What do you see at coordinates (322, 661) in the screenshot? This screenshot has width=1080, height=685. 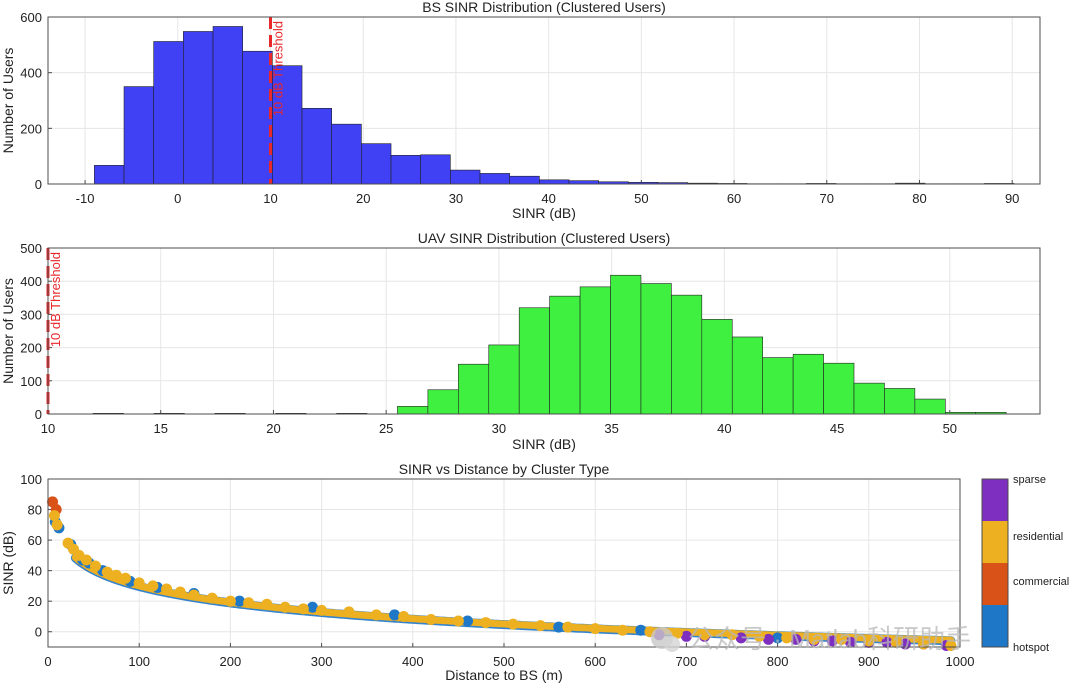 I see `x-tick-label: 300` at bounding box center [322, 661].